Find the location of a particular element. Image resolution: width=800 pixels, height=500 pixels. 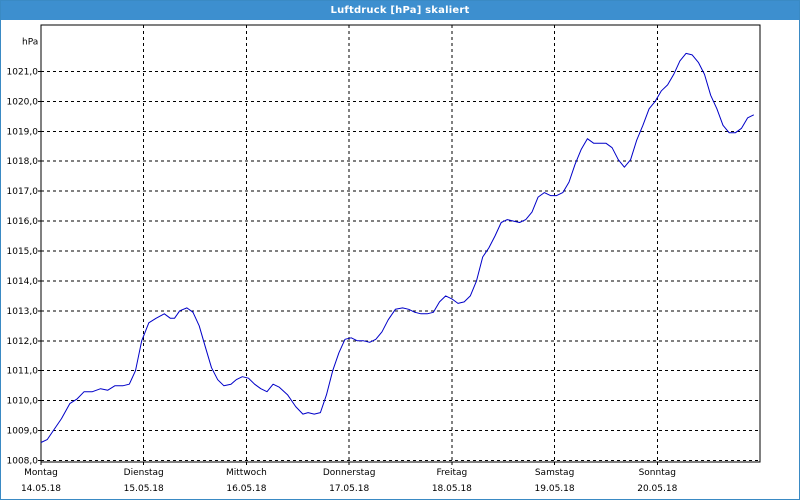

y-tick-label: 1017,0 is located at coordinates (23, 192).